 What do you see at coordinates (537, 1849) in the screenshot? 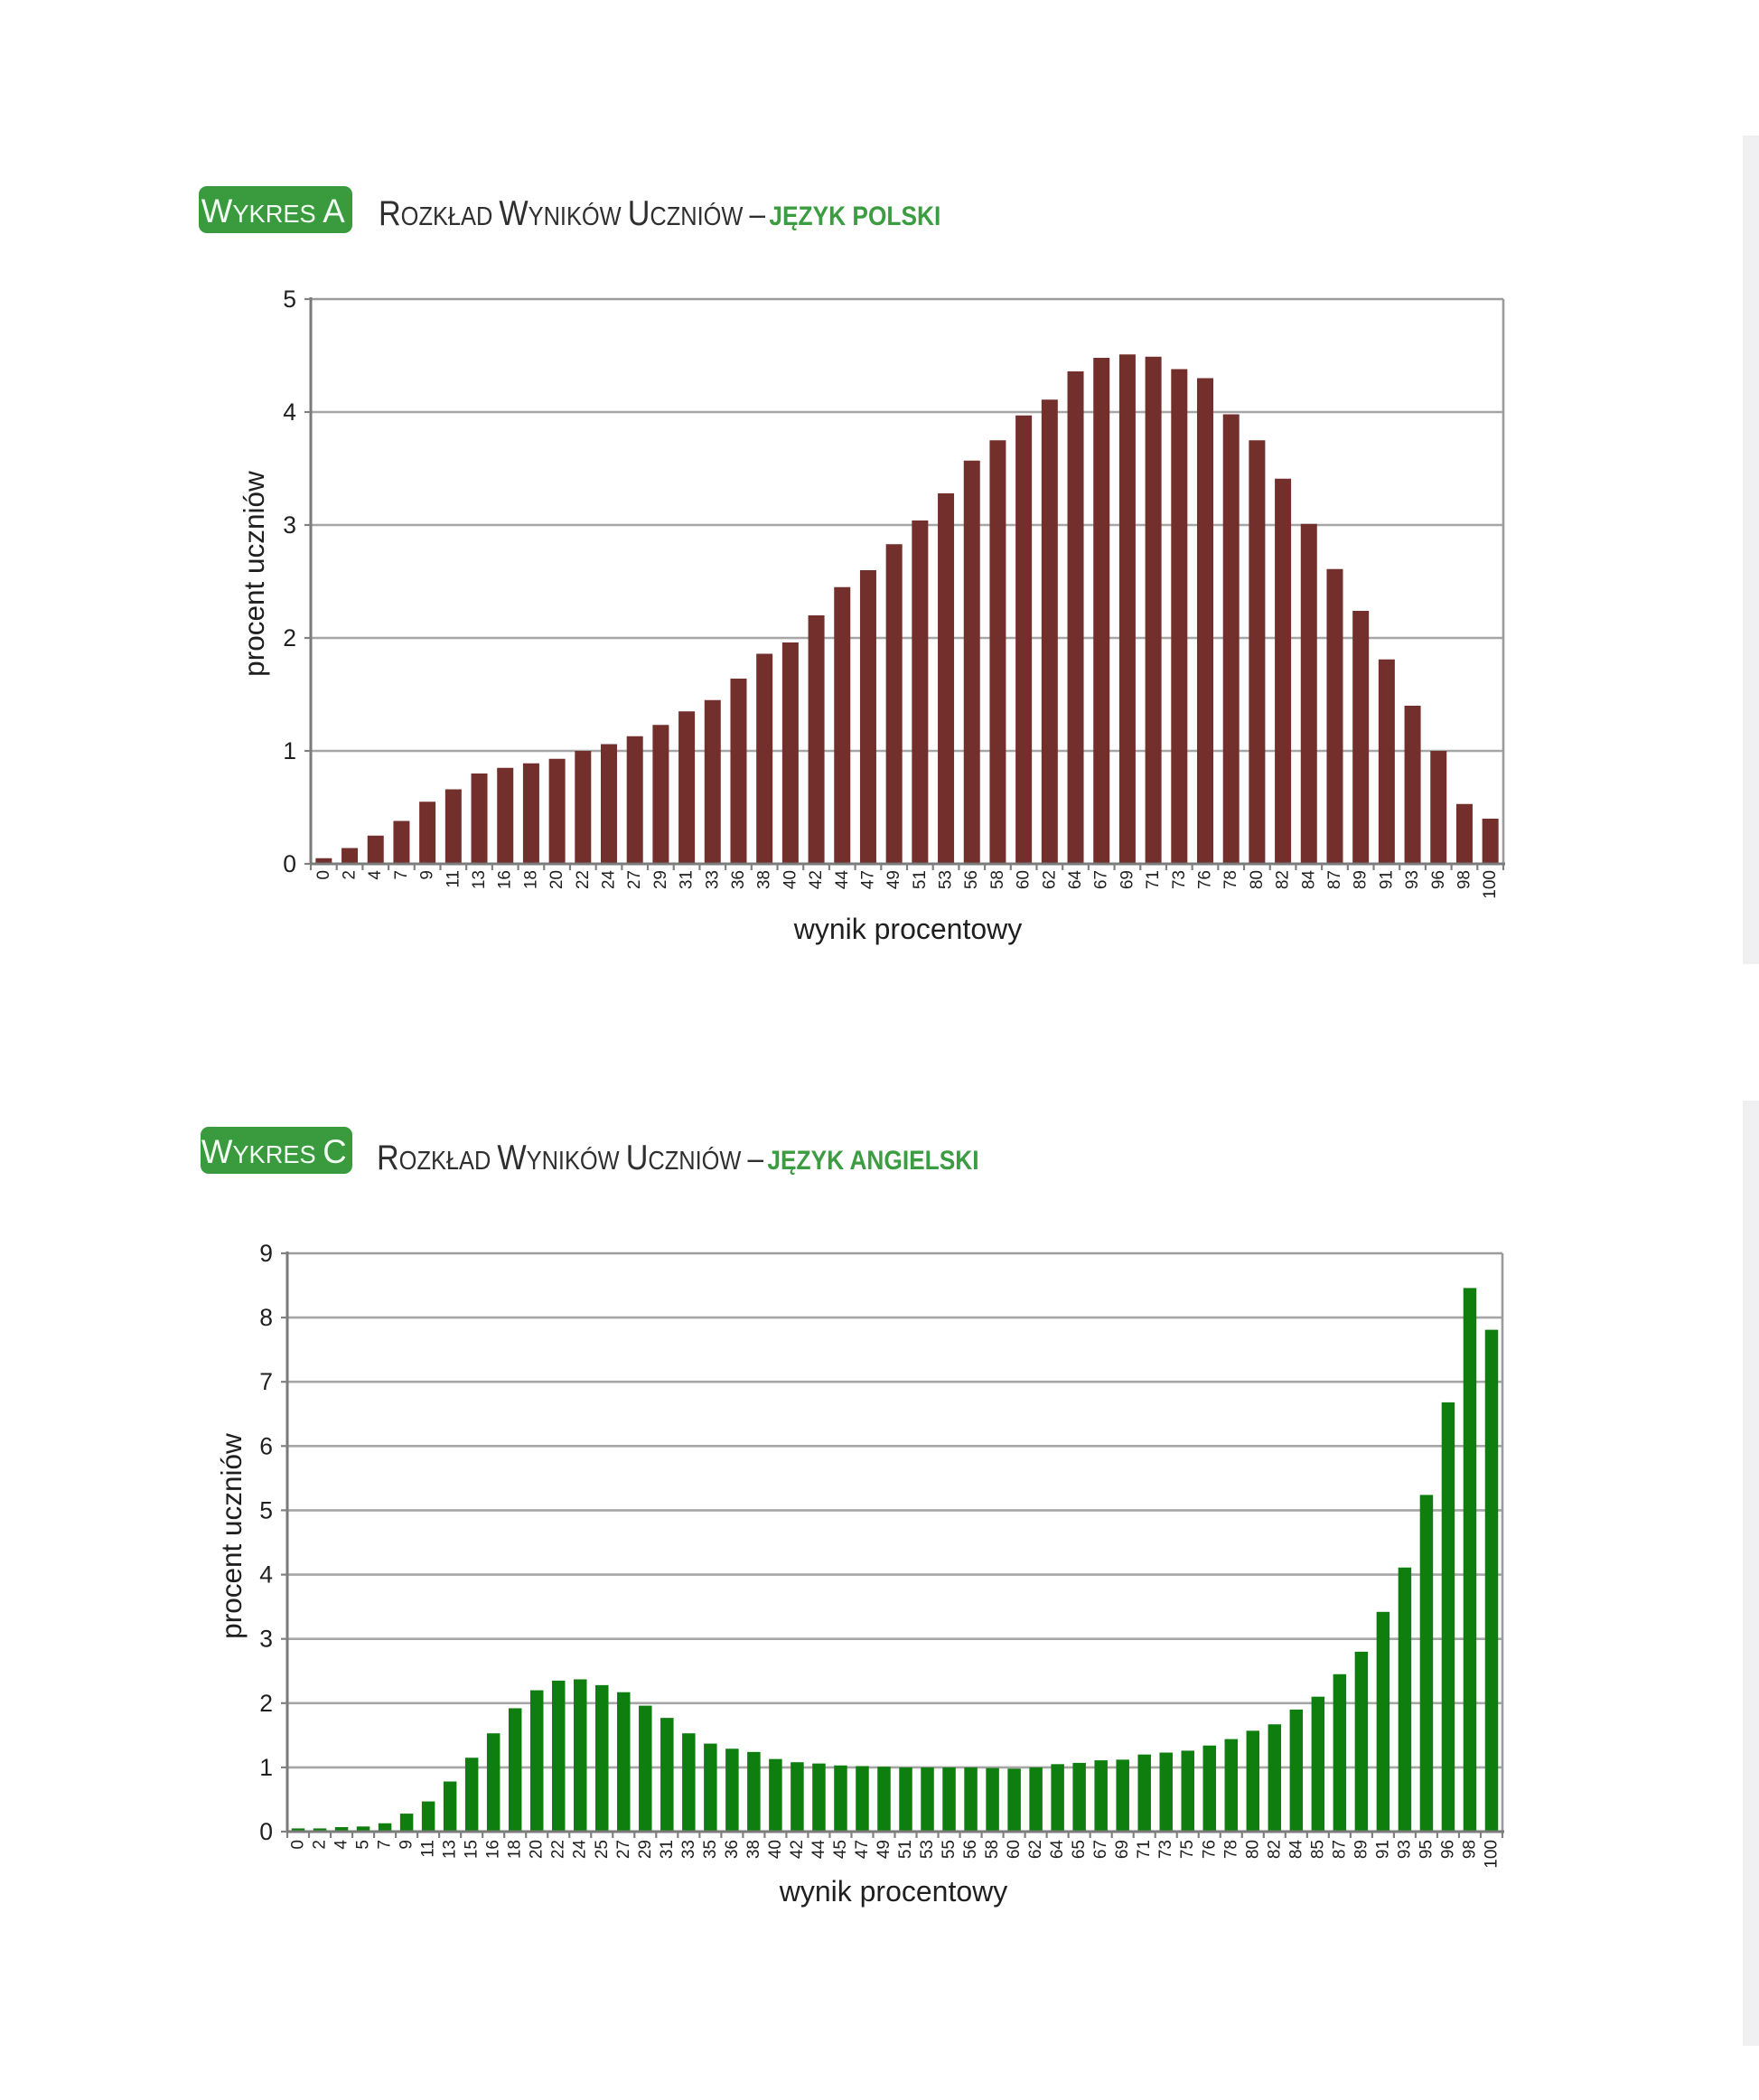
I see `svg-text: 20` at bounding box center [537, 1849].